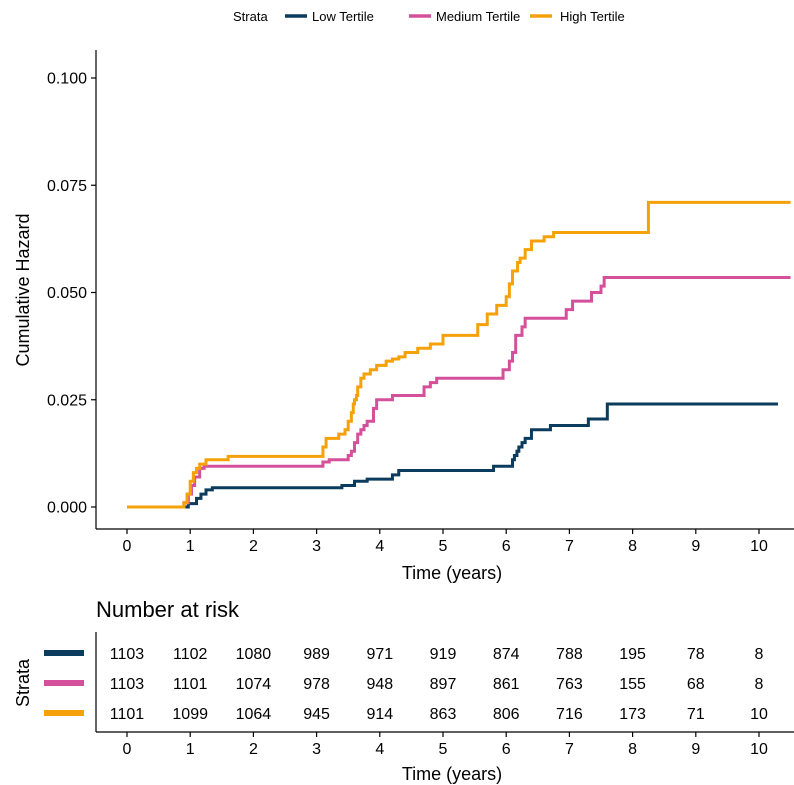  I want to click on risk-cell: 971, so click(379, 654).